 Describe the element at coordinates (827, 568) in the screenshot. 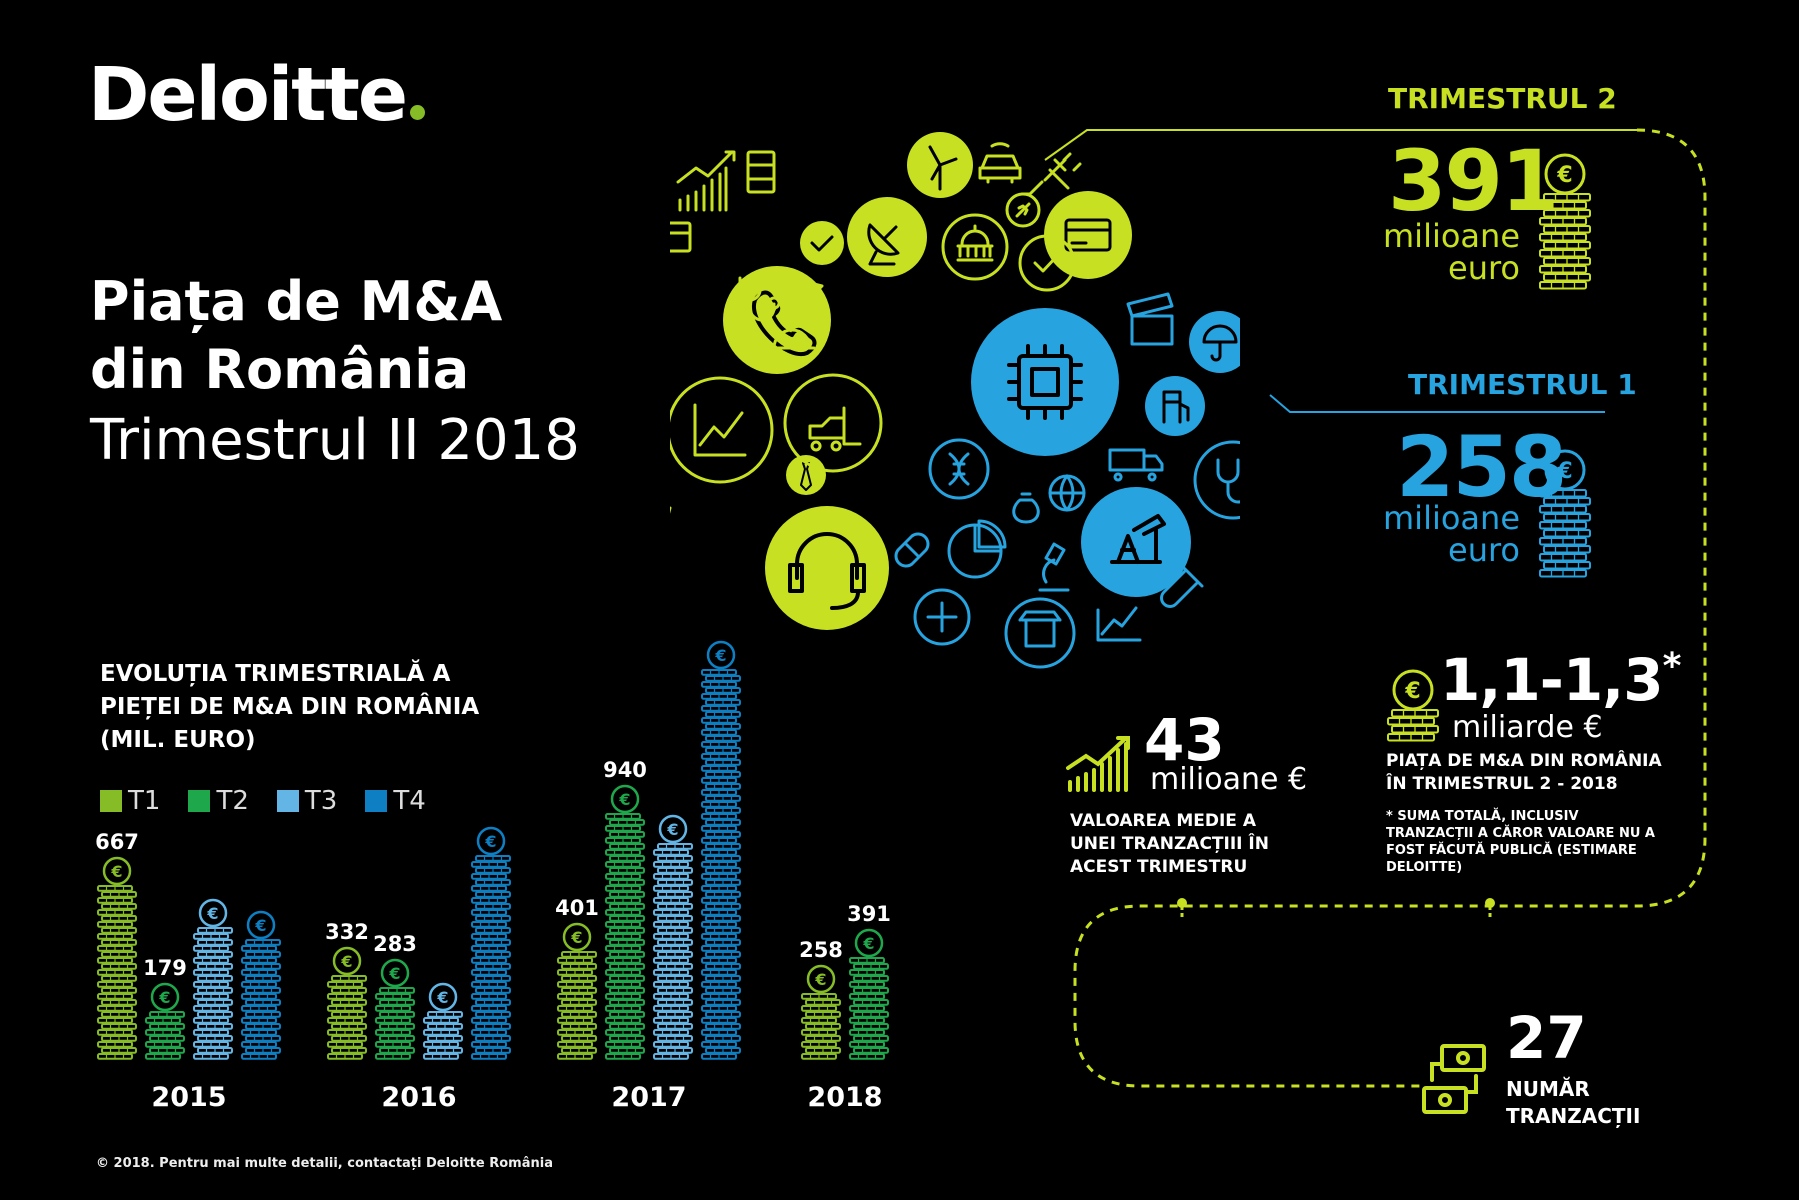

I see `headset-icon` at that location.